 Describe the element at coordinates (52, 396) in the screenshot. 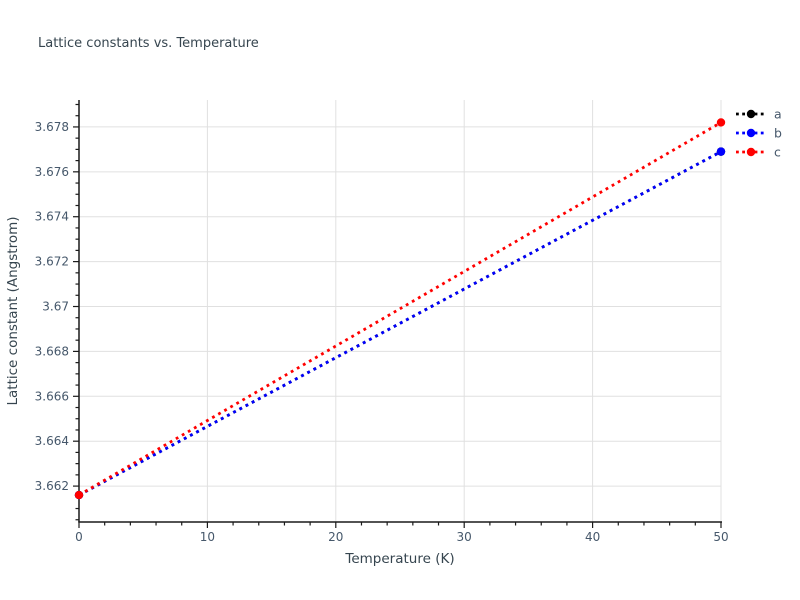

I see `y-tick-label: 3.666` at that location.